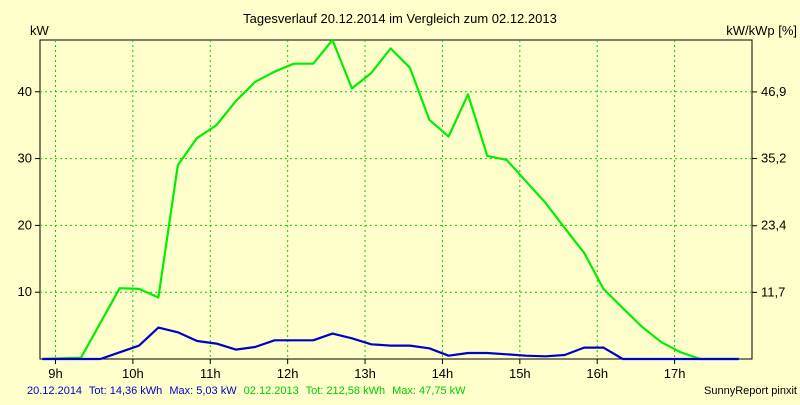 This screenshot has width=800, height=405. Describe the element at coordinates (271, 391) in the screenshot. I see `legend-date-2013: 02.12.2013` at that location.